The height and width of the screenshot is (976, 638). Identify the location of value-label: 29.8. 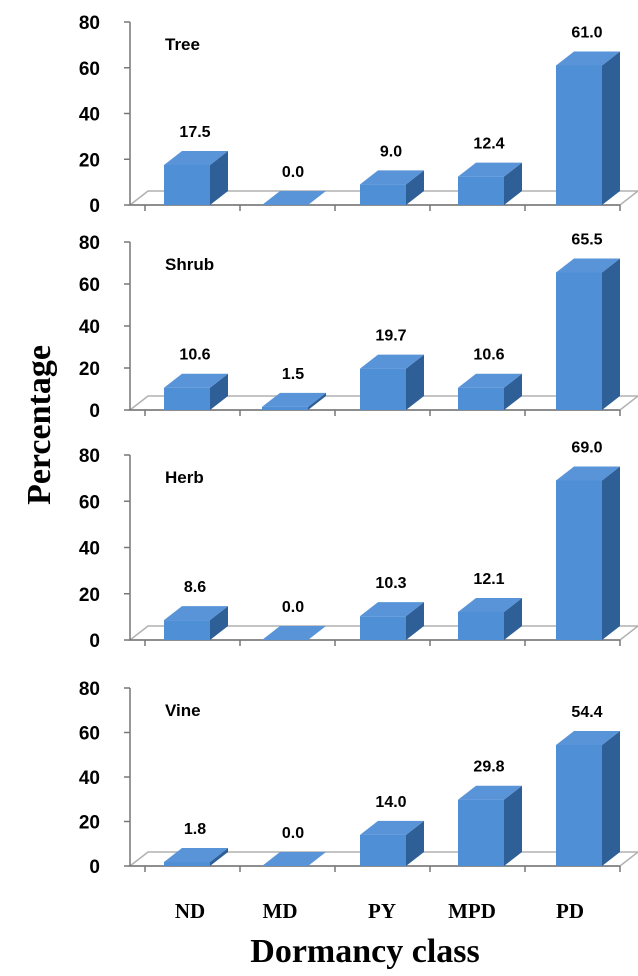
(488, 767).